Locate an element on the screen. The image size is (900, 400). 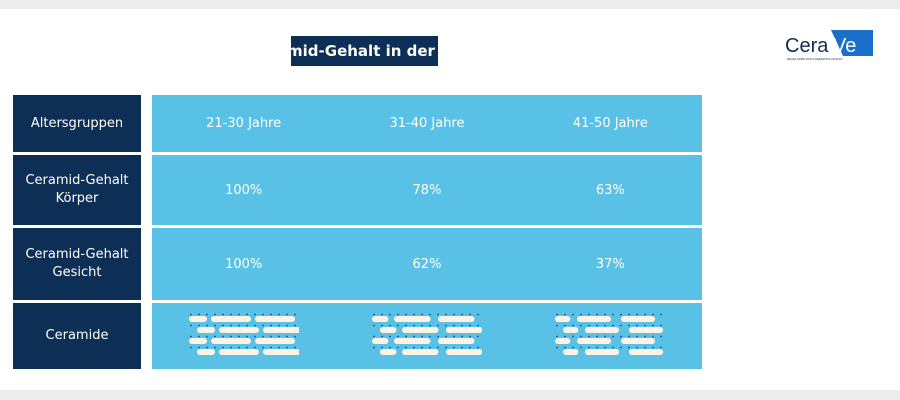
cell: 31-40 Jahre is located at coordinates (427, 123).